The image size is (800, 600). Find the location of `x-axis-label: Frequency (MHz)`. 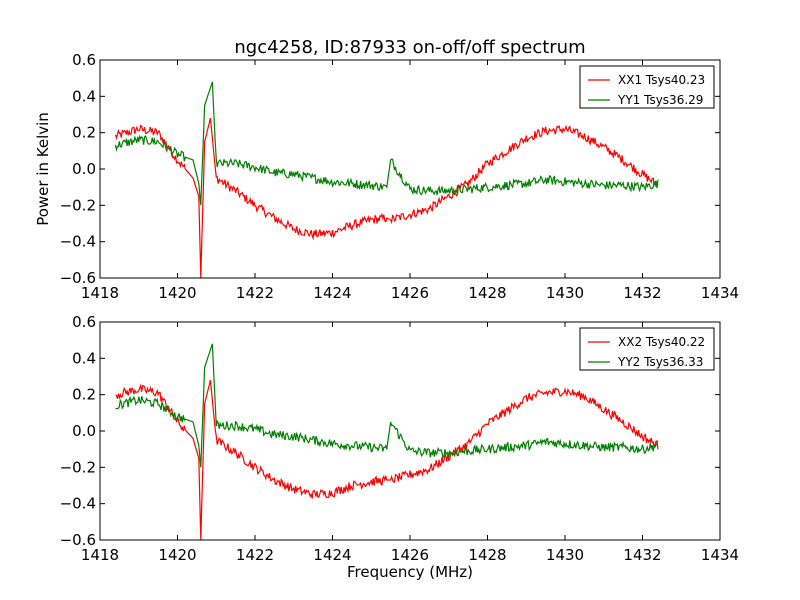

x-axis-label: Frequency (MHz) is located at coordinates (410, 572).